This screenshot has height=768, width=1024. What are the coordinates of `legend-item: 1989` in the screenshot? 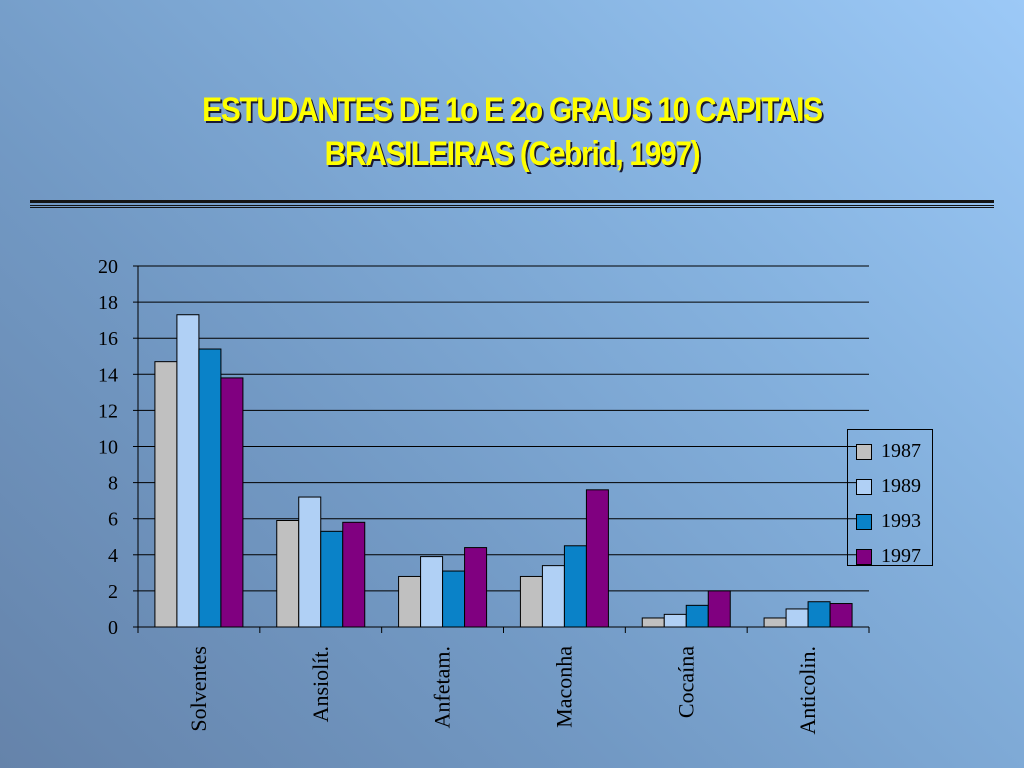 It's located at (894, 486).